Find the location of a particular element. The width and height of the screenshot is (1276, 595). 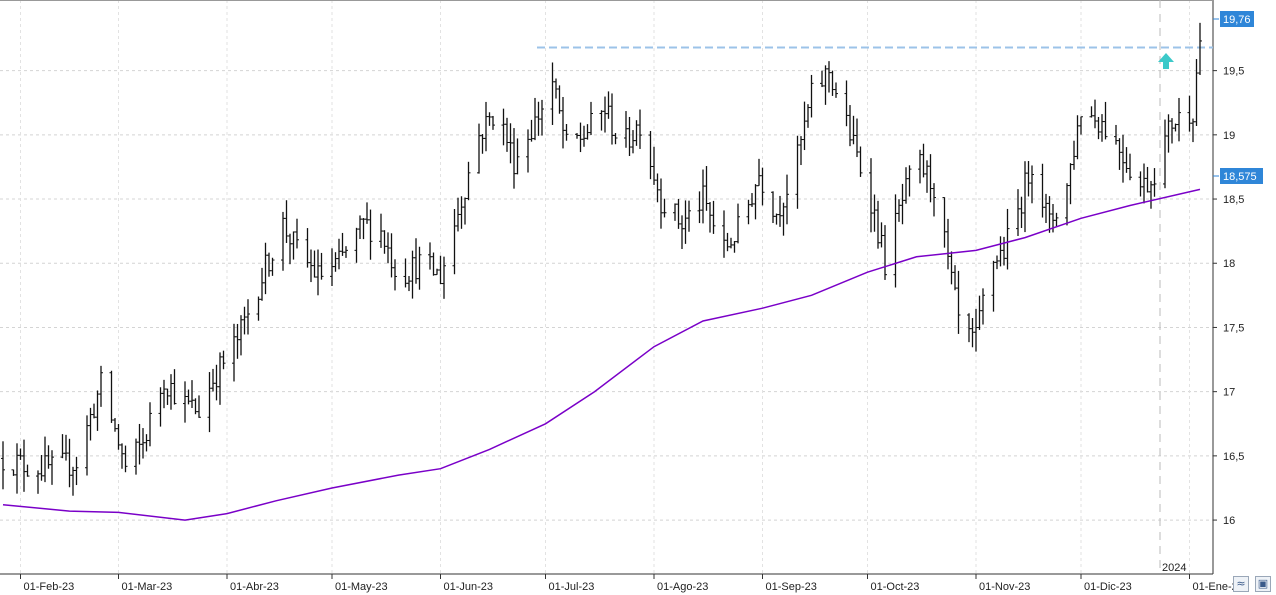

x-tick-label: 01-Feb-23 is located at coordinates (49, 587).